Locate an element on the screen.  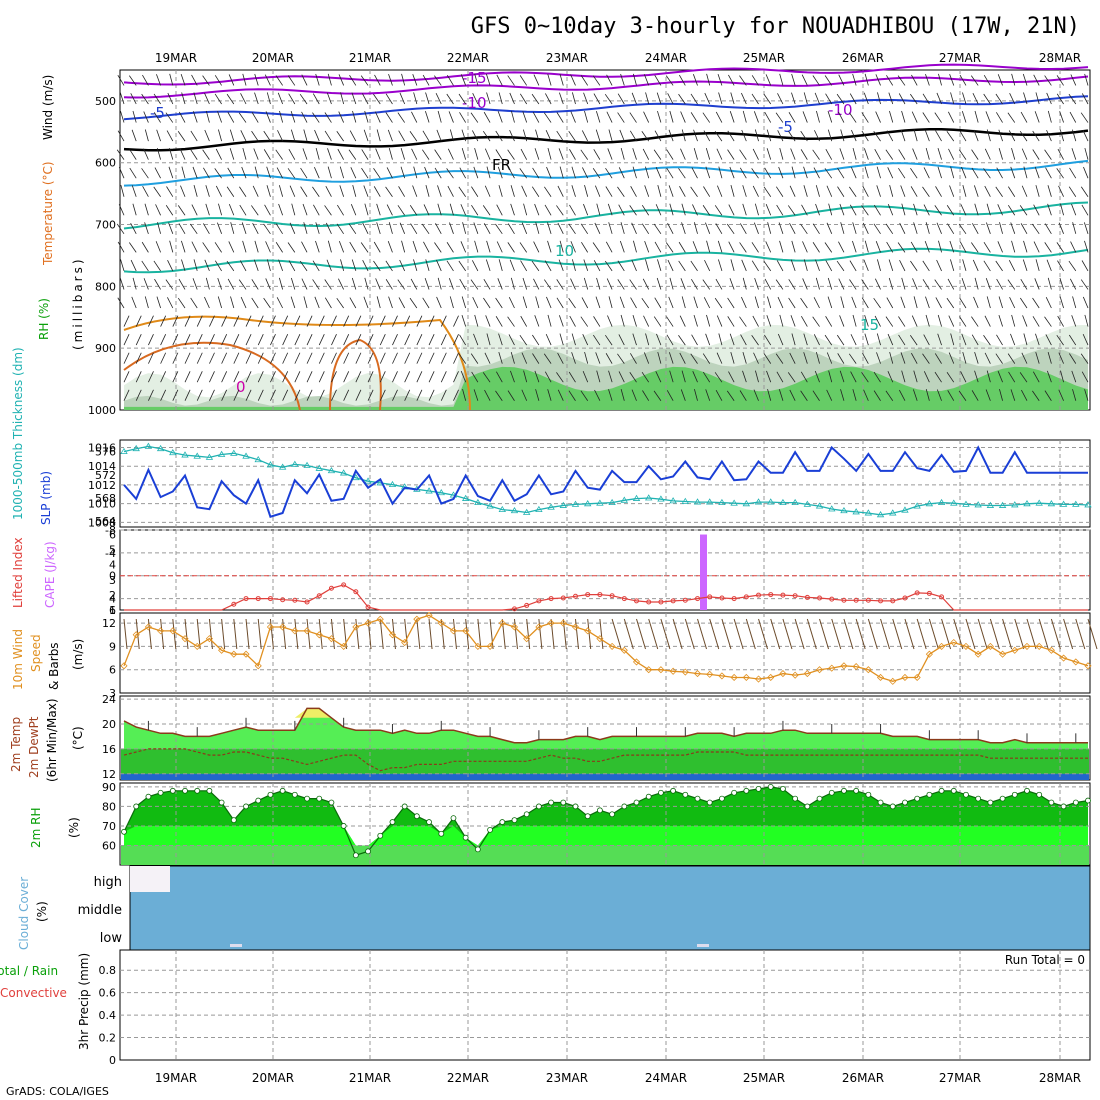
surface-wind-barb is located at coordinates (982, 634).